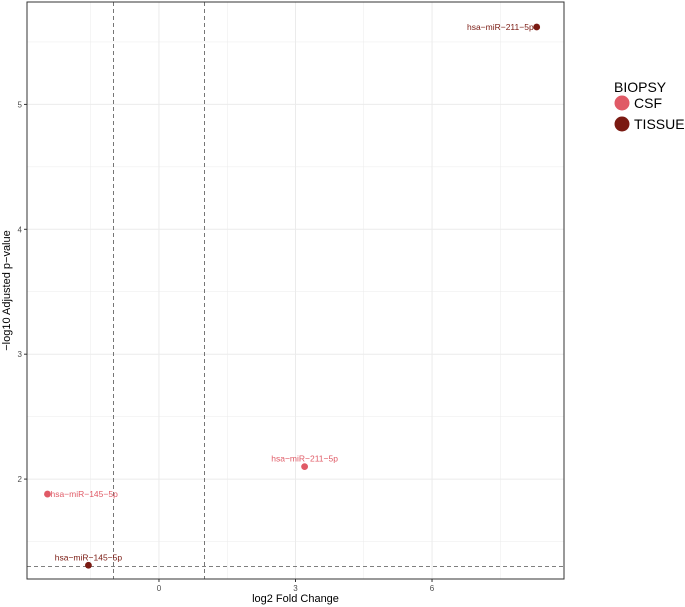  Describe the element at coordinates (20, 479) in the screenshot. I see `y-tick-label: 2` at that location.